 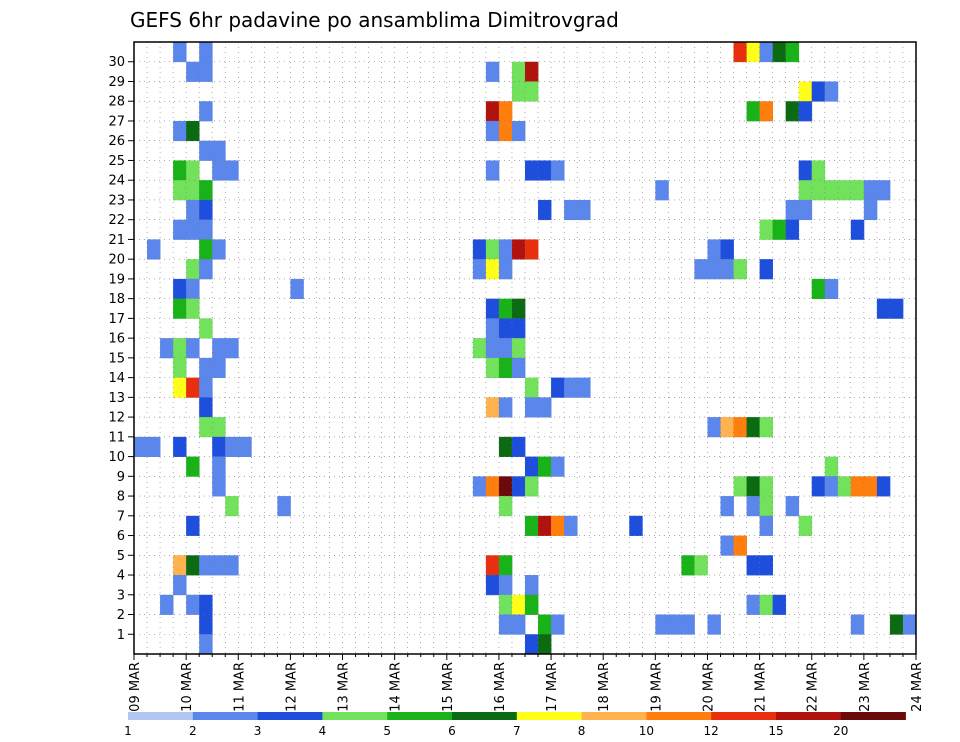 I want to click on legend-label: 3, so click(x=258, y=731).